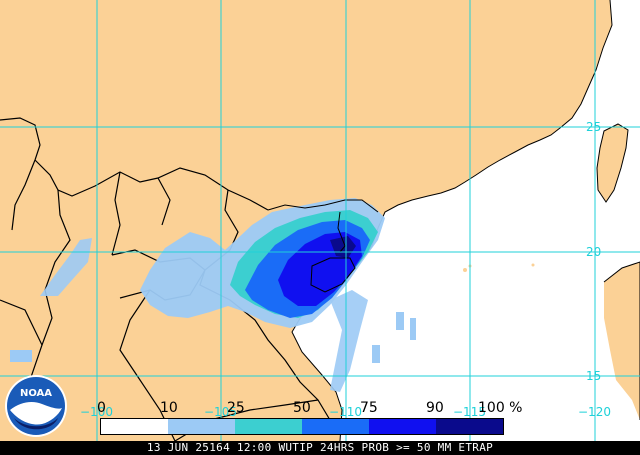  What do you see at coordinates (36, 424) in the screenshot?
I see `logo-wave` at bounding box center [36, 424].